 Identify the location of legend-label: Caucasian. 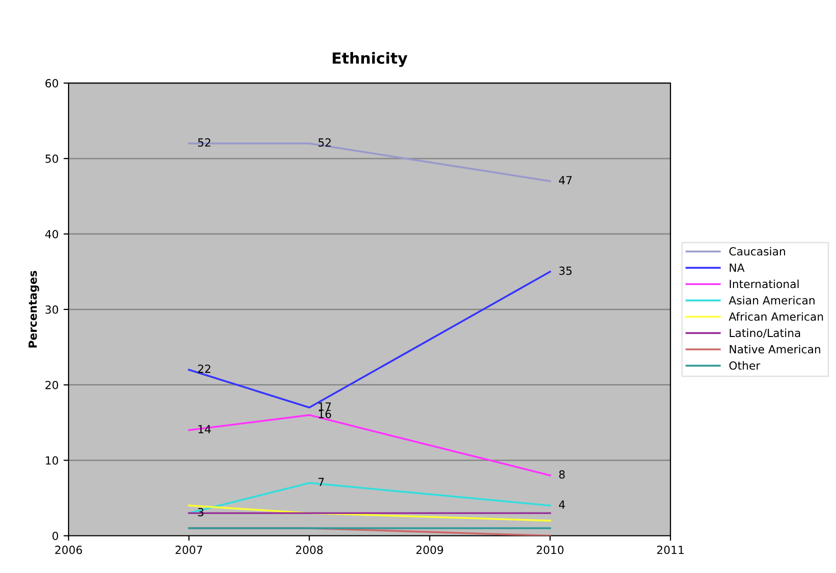
(757, 251).